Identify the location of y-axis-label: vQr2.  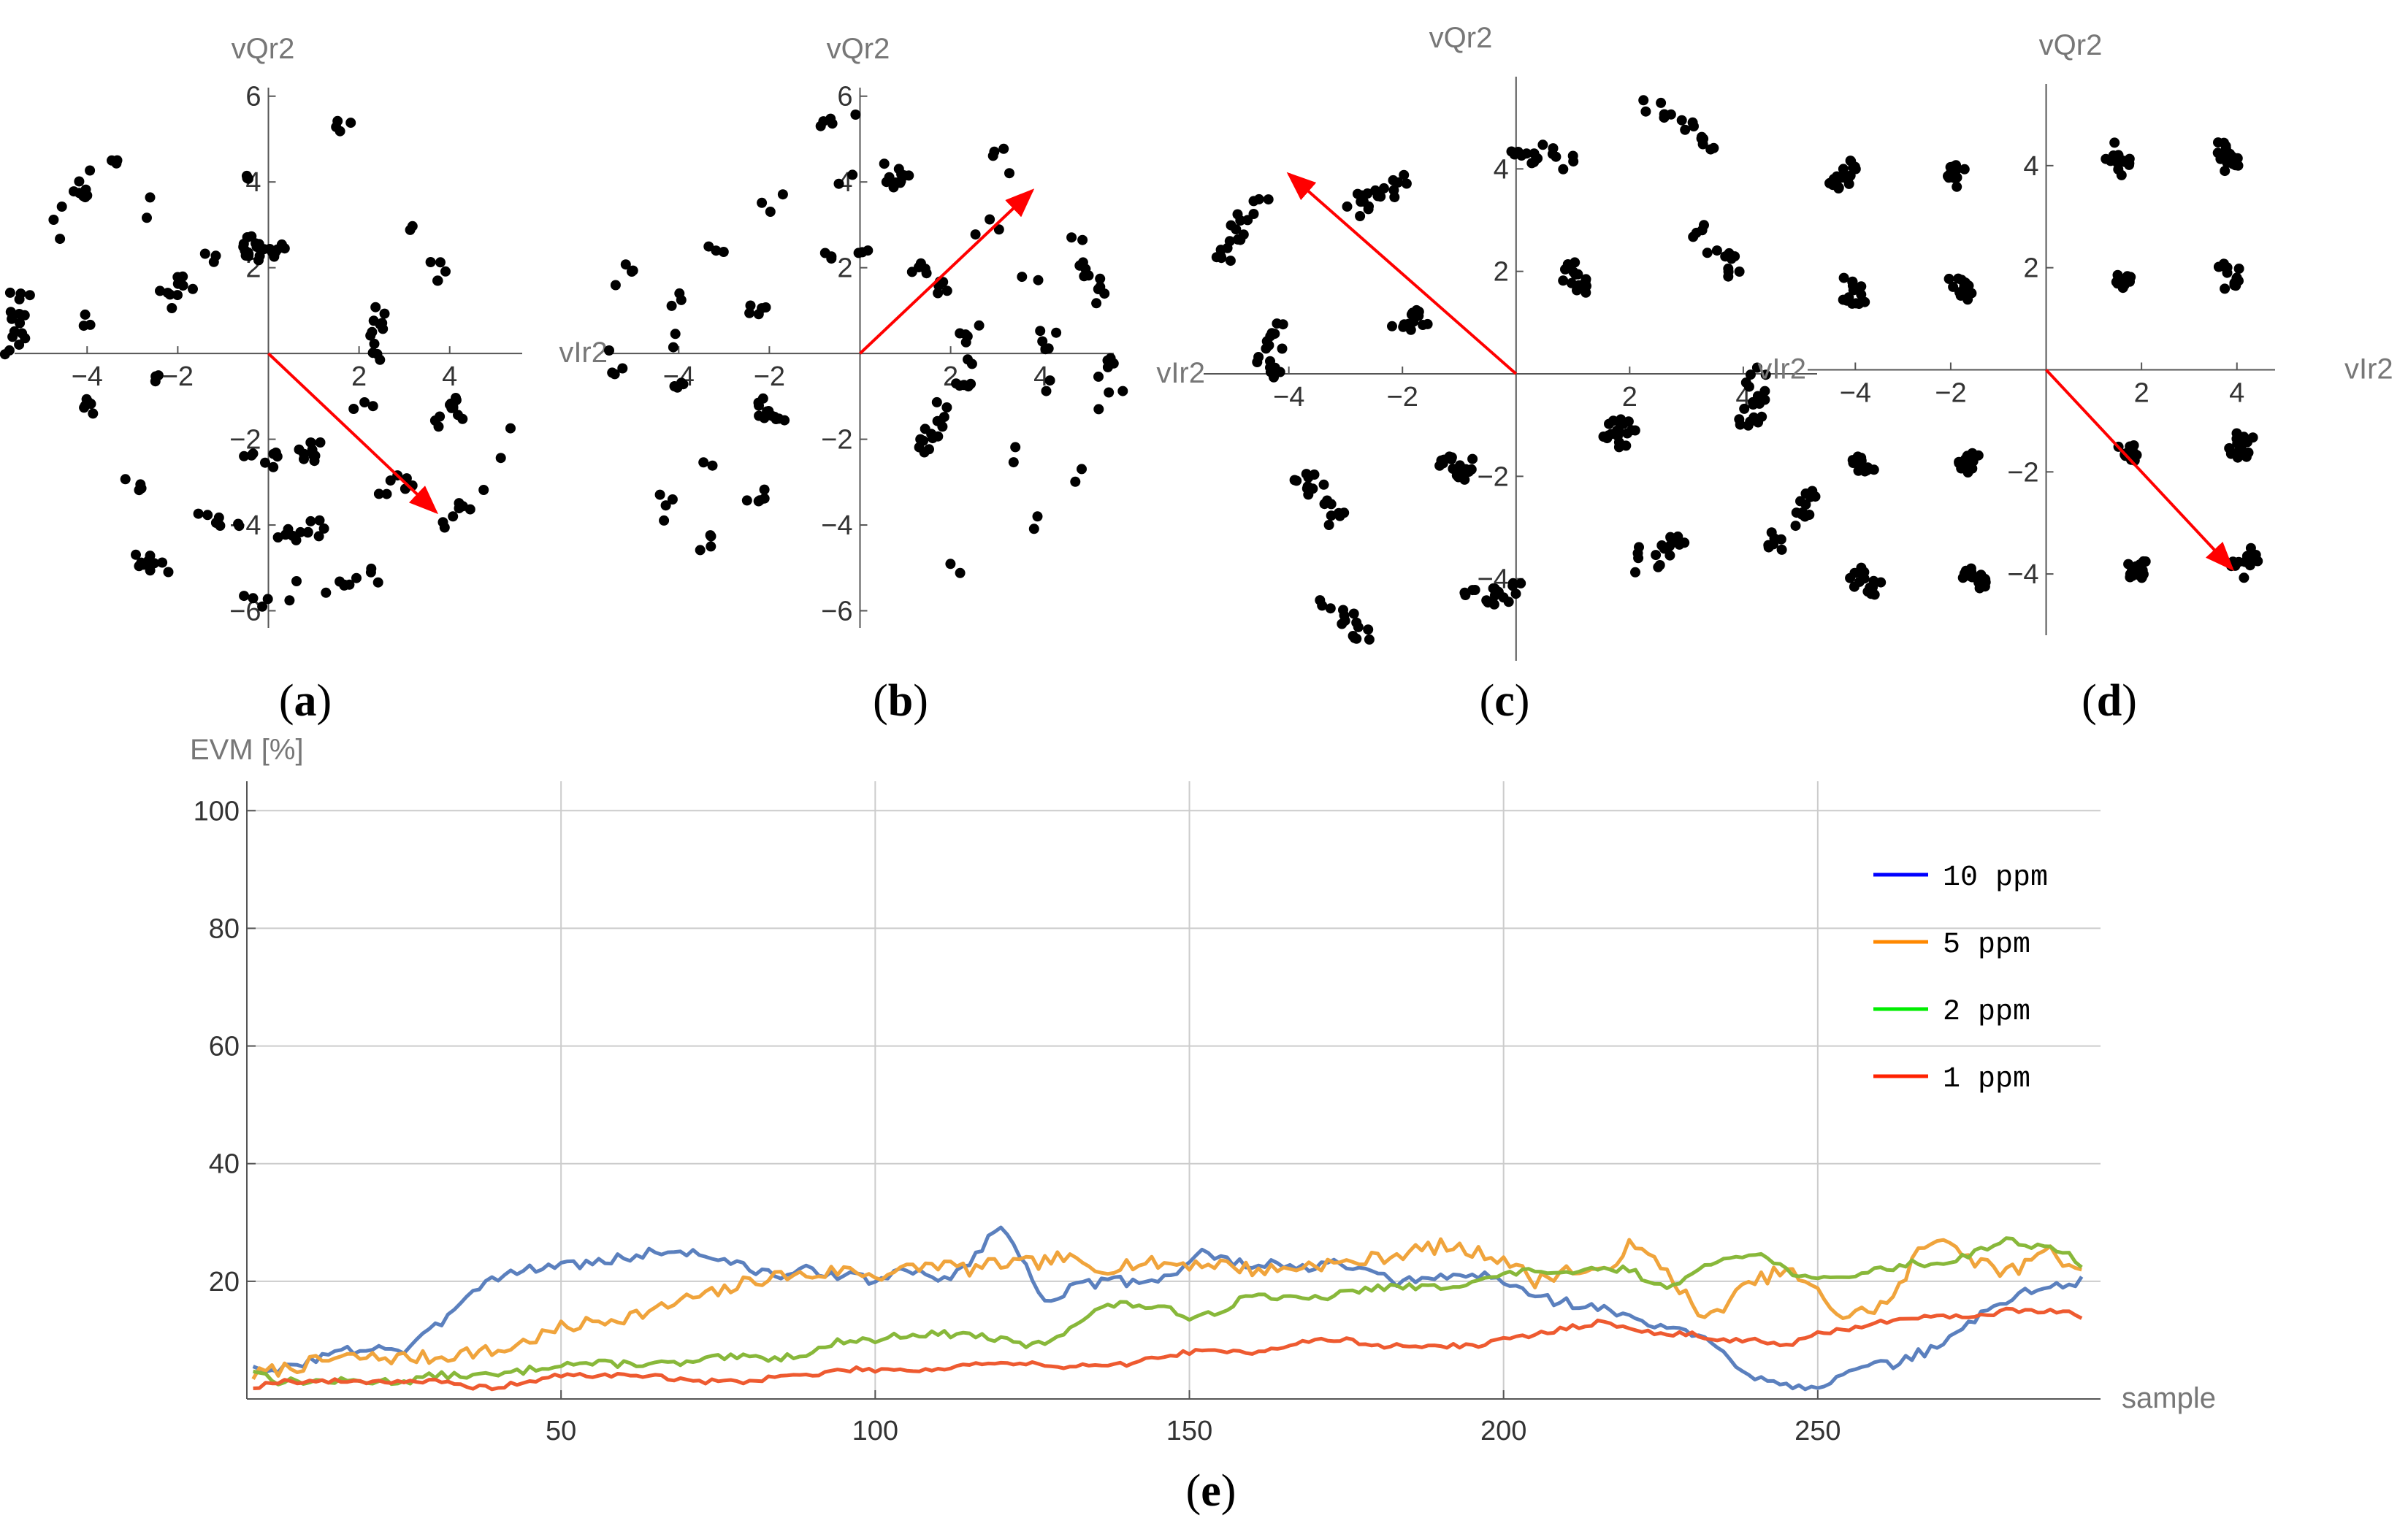
(263, 49).